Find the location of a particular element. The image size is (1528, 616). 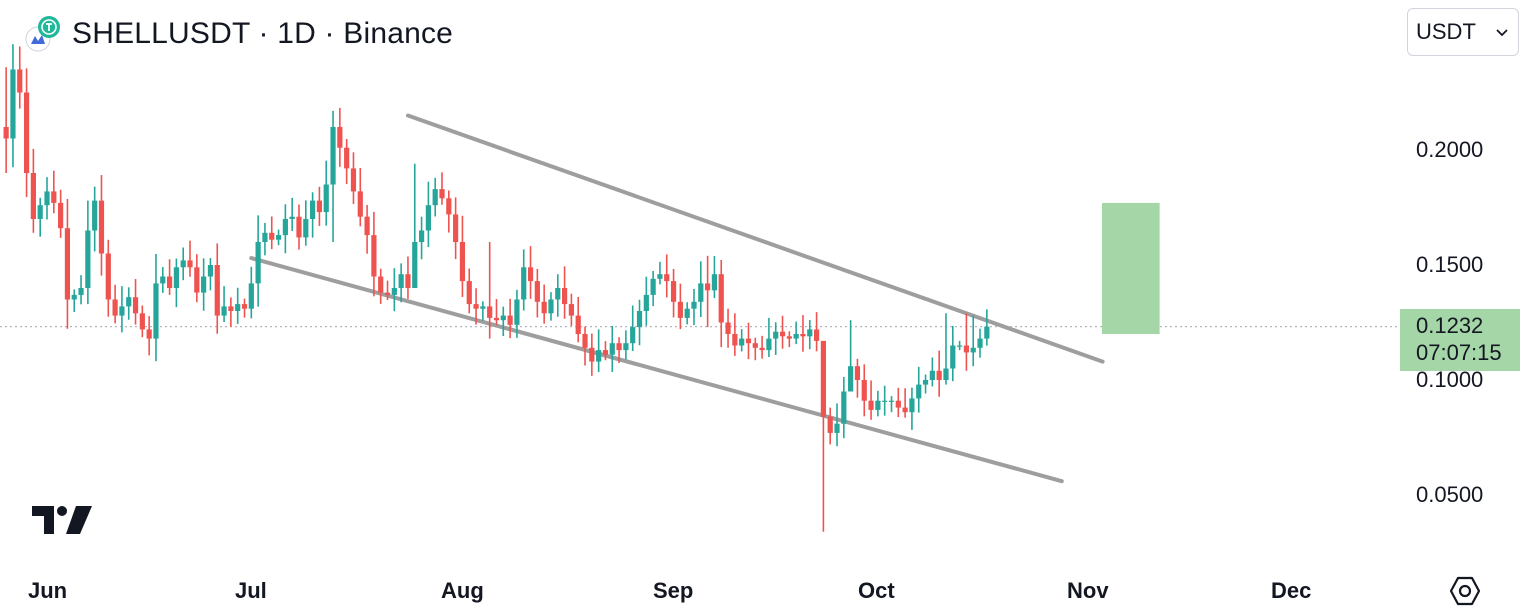

currency-select: USDT is located at coordinates (1463, 32).